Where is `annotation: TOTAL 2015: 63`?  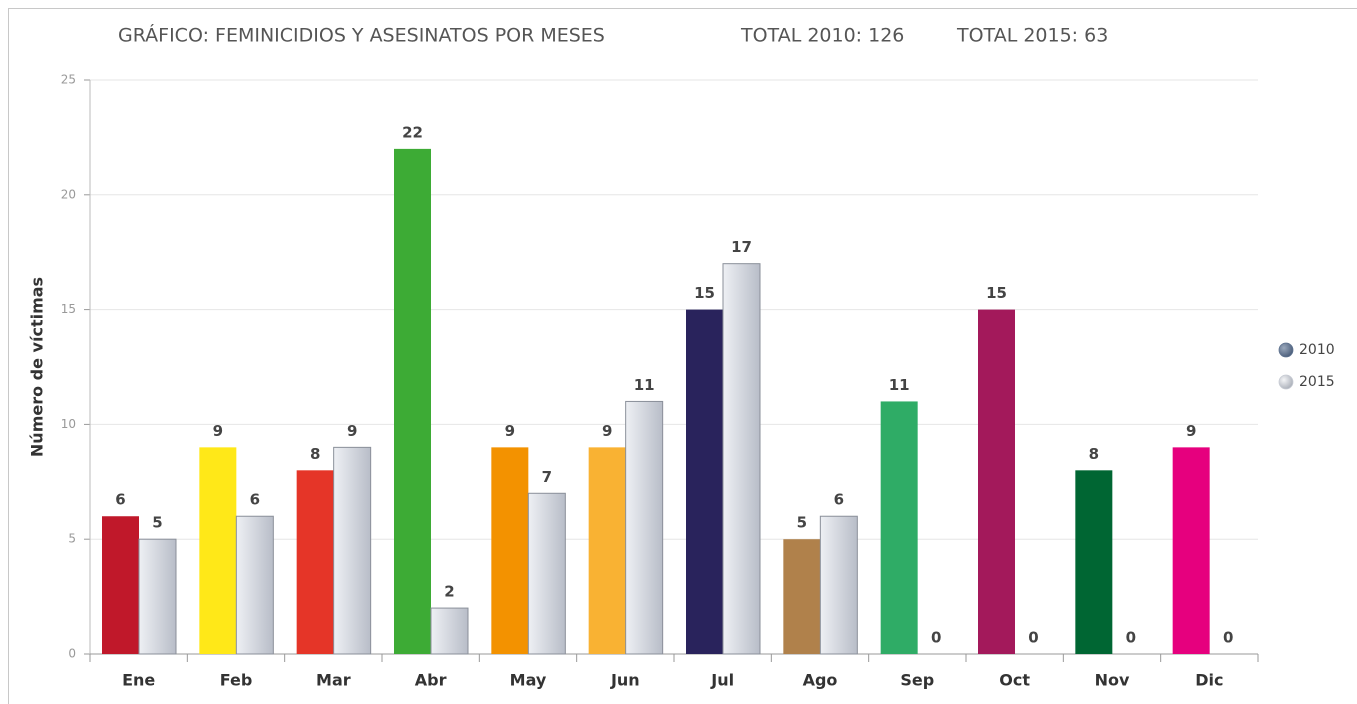
annotation: TOTAL 2015: 63 is located at coordinates (1032, 36).